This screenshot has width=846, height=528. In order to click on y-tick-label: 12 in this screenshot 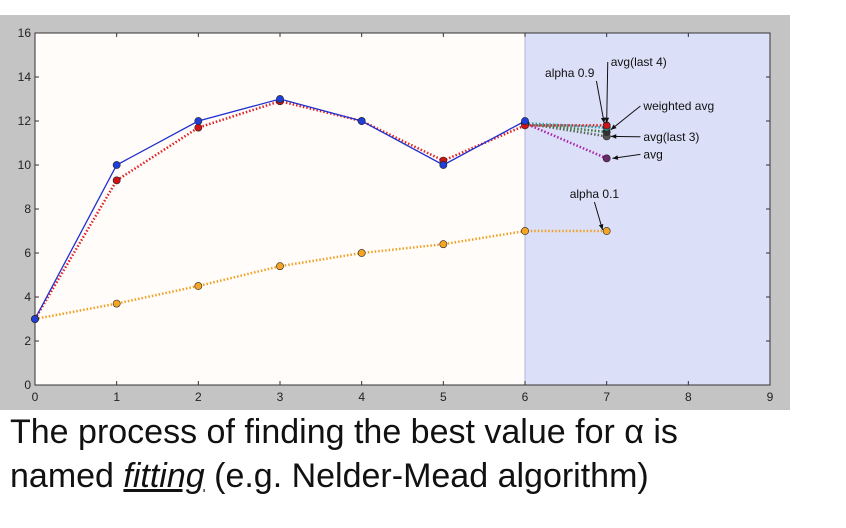, I will do `click(25, 121)`.